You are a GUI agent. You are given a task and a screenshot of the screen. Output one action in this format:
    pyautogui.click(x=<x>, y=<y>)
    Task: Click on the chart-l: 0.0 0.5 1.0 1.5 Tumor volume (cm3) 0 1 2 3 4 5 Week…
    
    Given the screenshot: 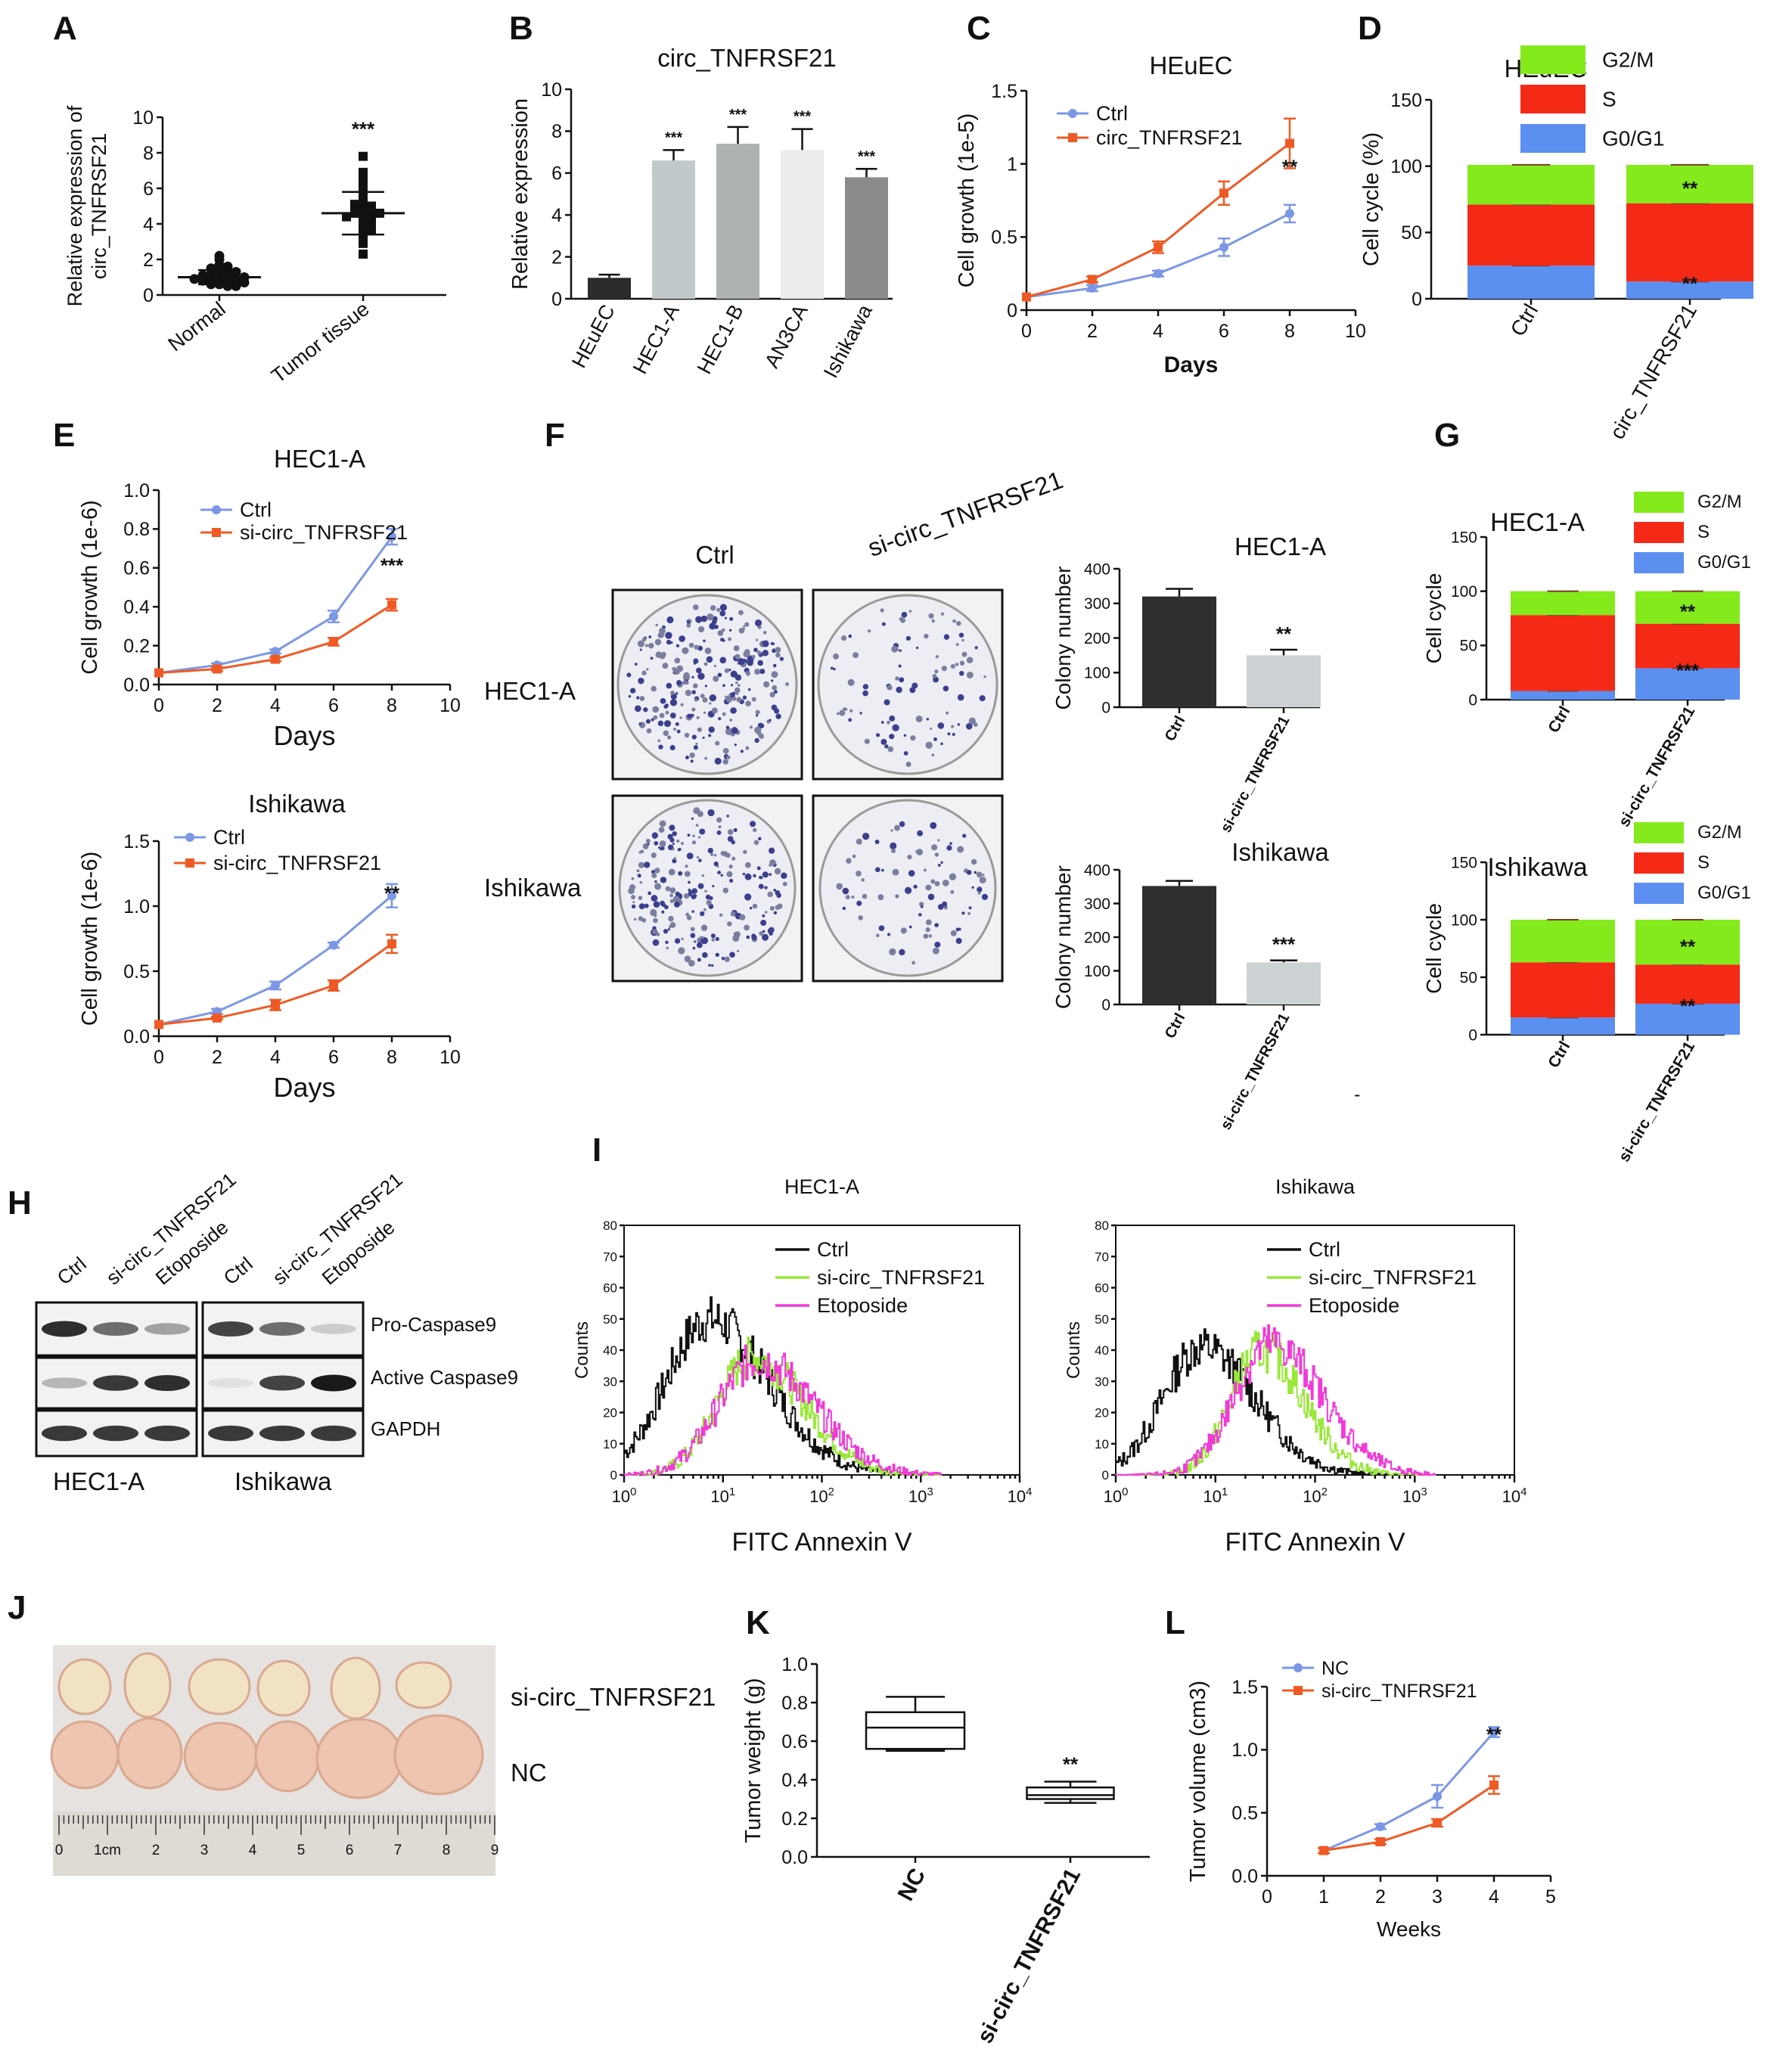 What is the action you would take?
    pyautogui.click(x=1371, y=1799)
    